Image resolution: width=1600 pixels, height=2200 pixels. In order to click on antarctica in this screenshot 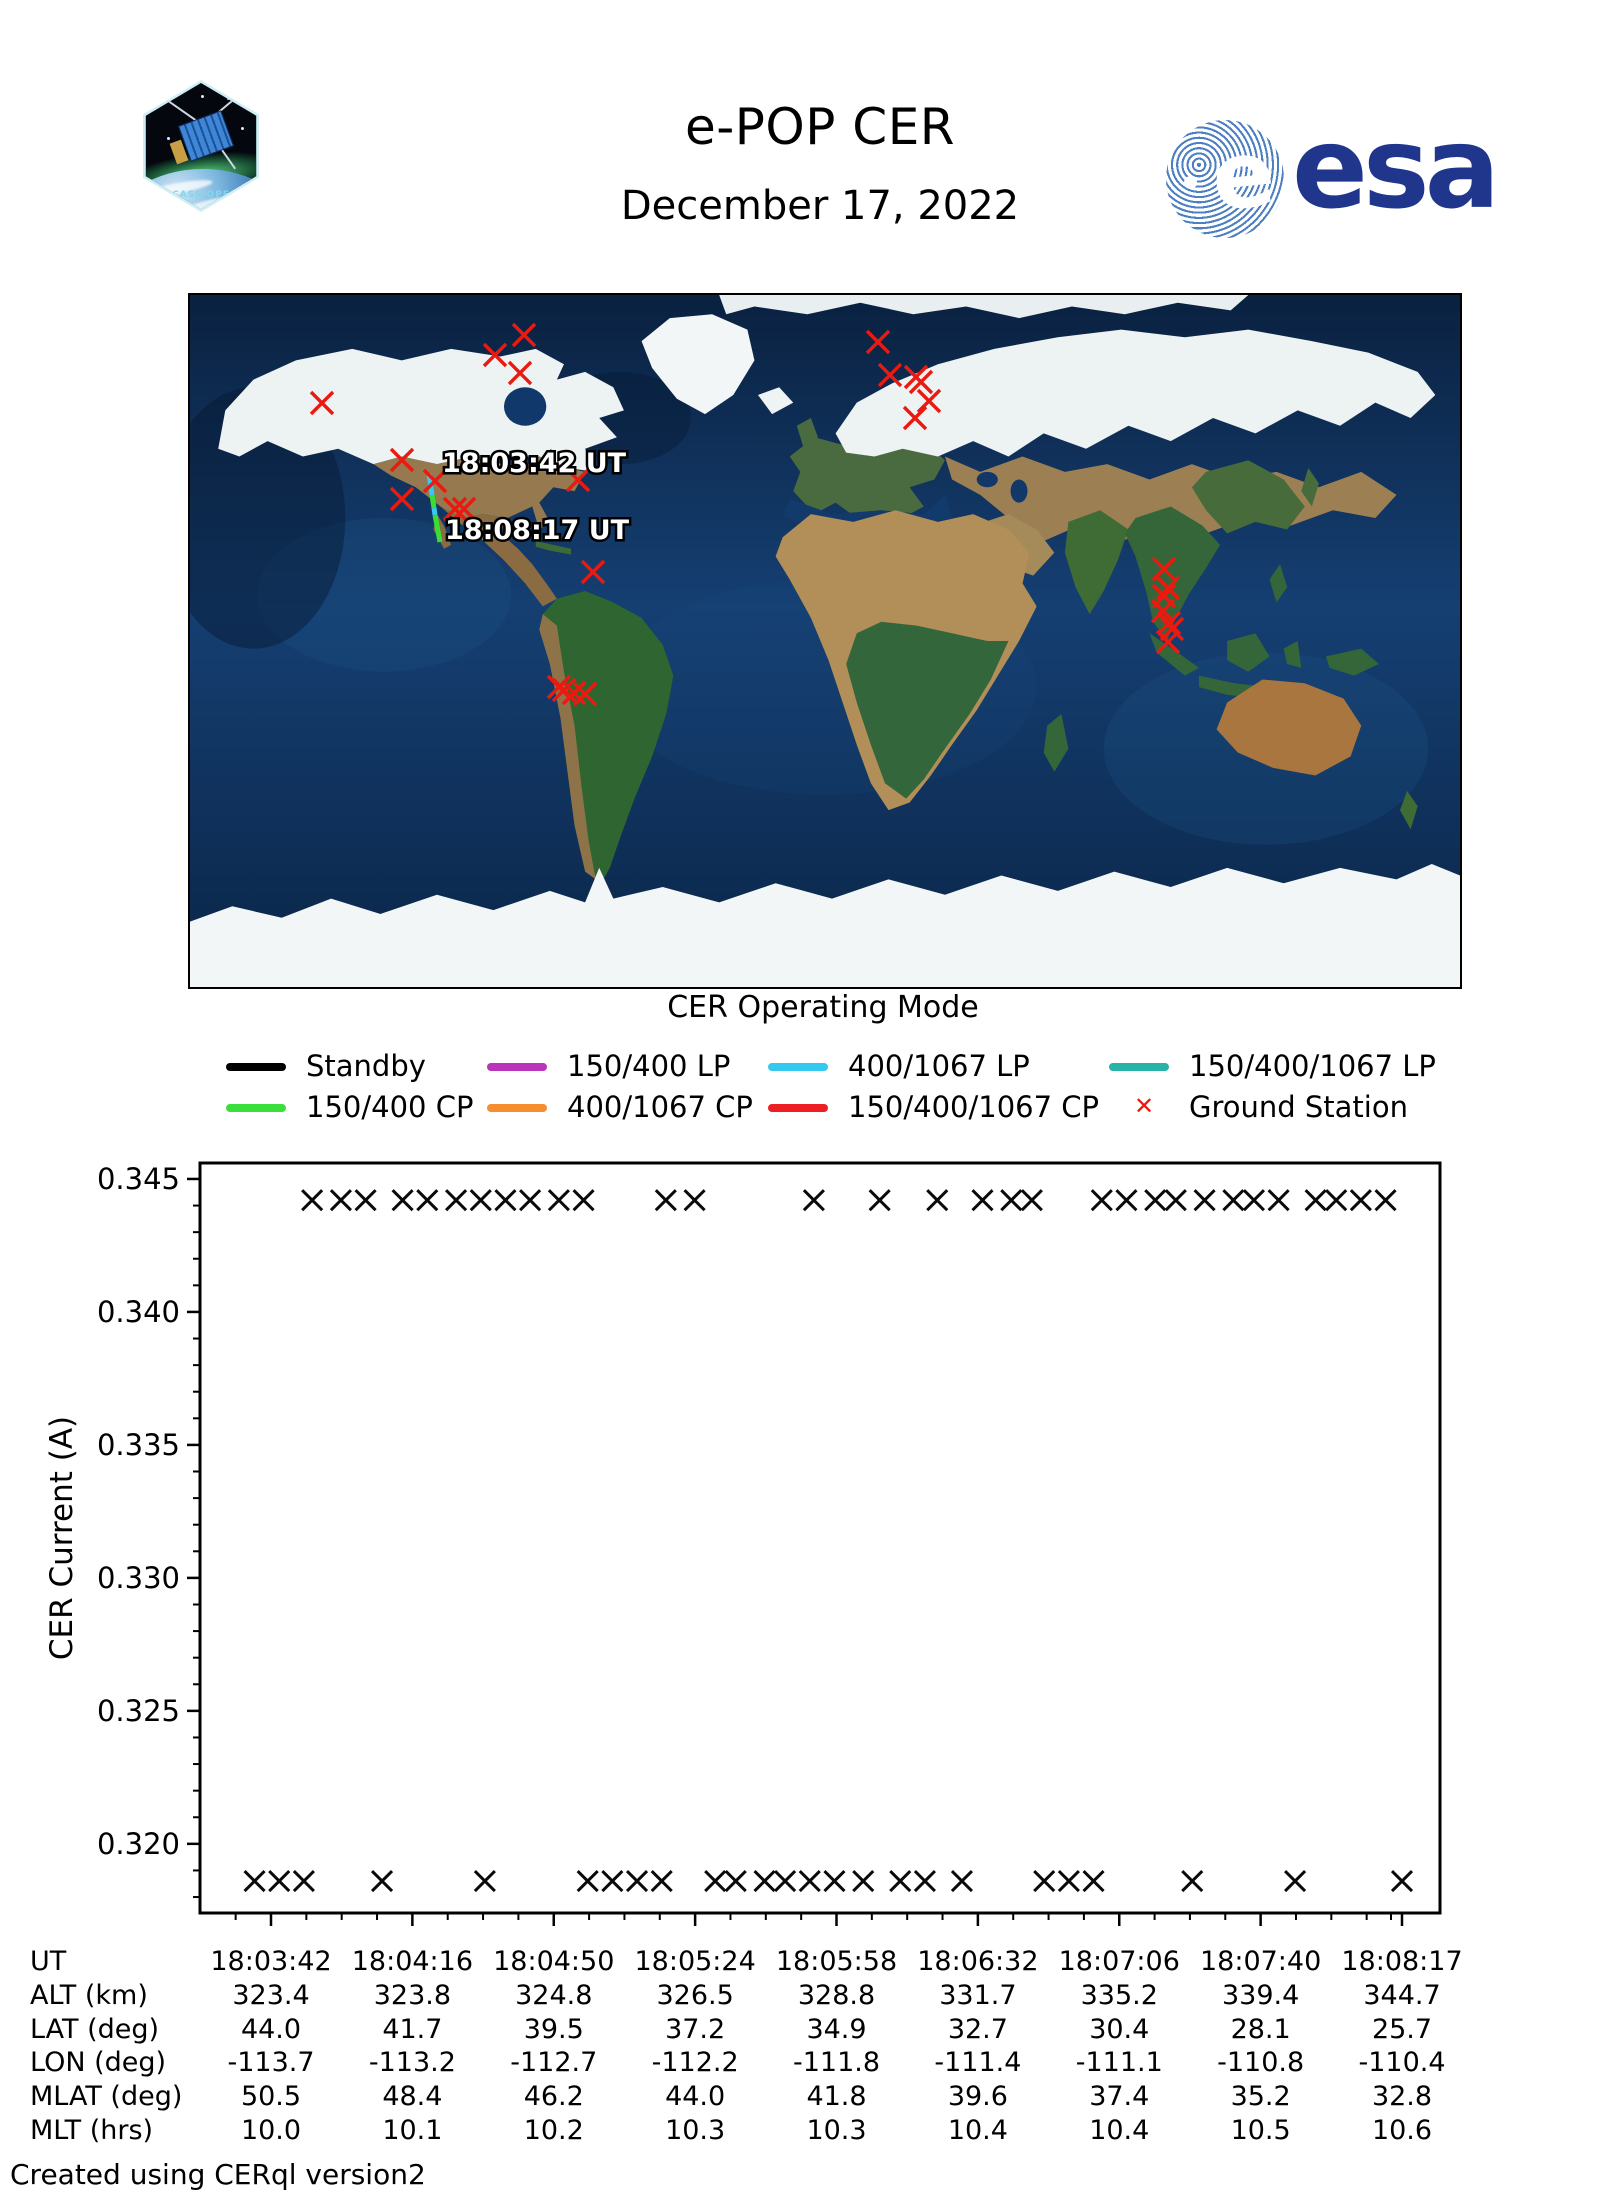, I will do `click(825, 925)`.